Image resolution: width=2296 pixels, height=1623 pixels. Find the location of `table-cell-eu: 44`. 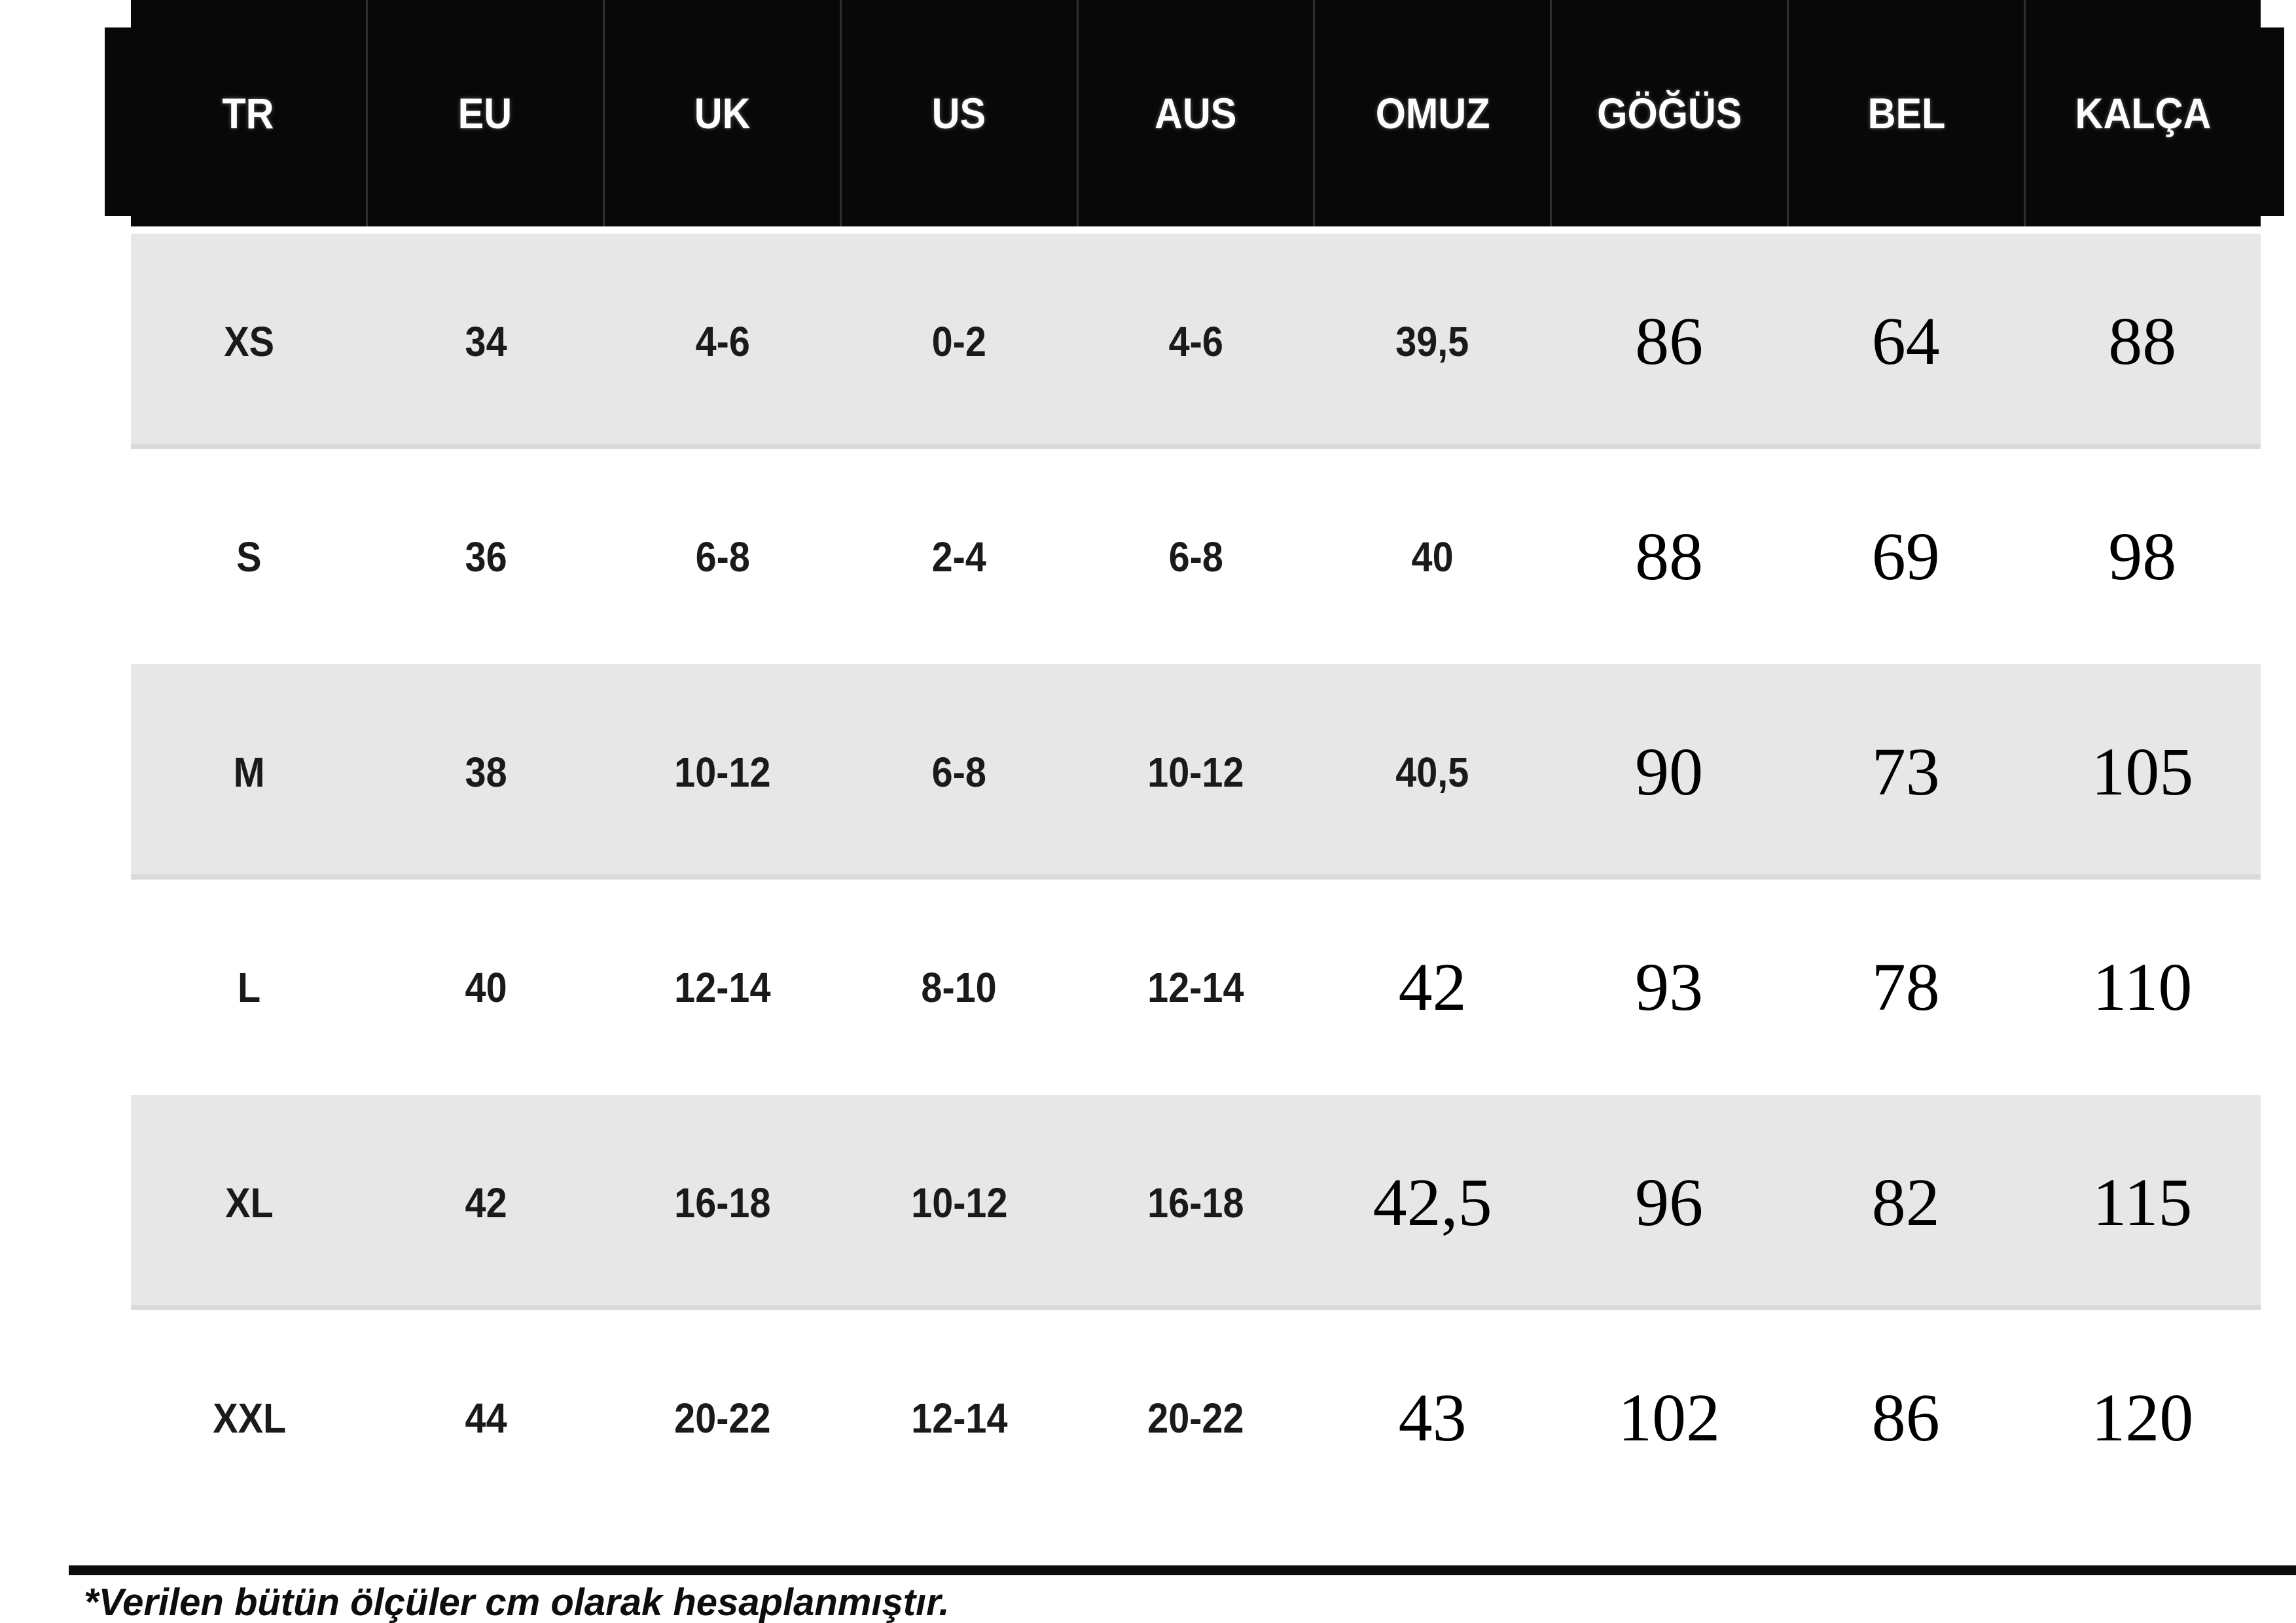

table-cell-eu: 44 is located at coordinates (486, 1417).